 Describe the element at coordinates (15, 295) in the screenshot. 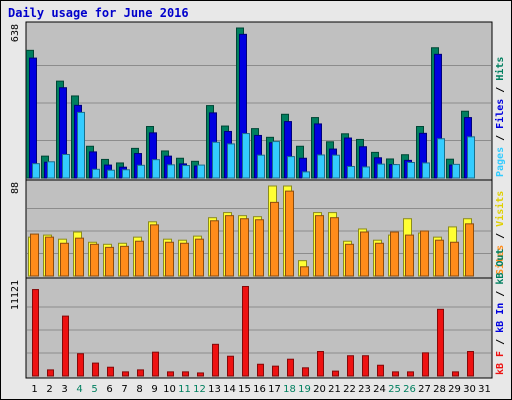

I see `panel-bottom-max-label: 11121` at that location.